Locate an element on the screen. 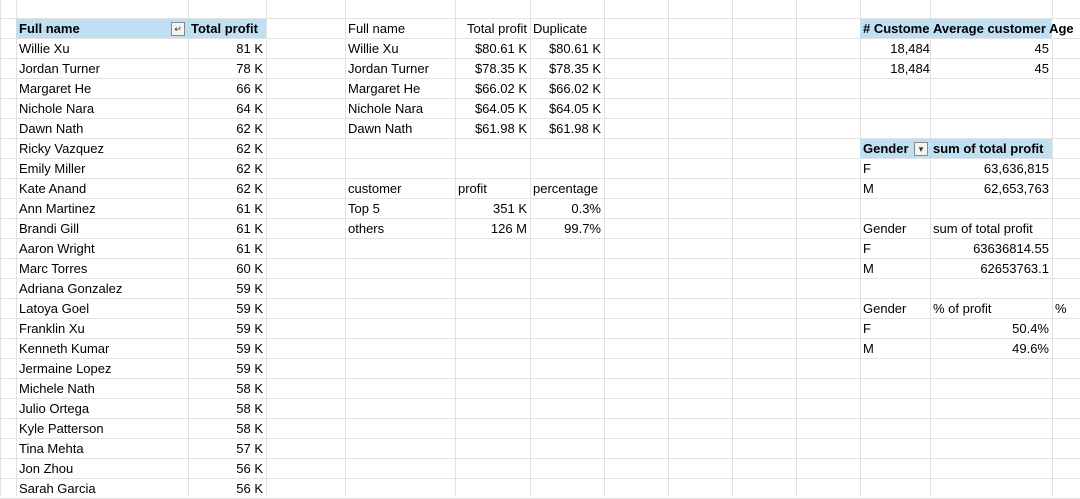 The height and width of the screenshot is (499, 1080). customer-name-cell: Nichole Nara is located at coordinates (57, 108).